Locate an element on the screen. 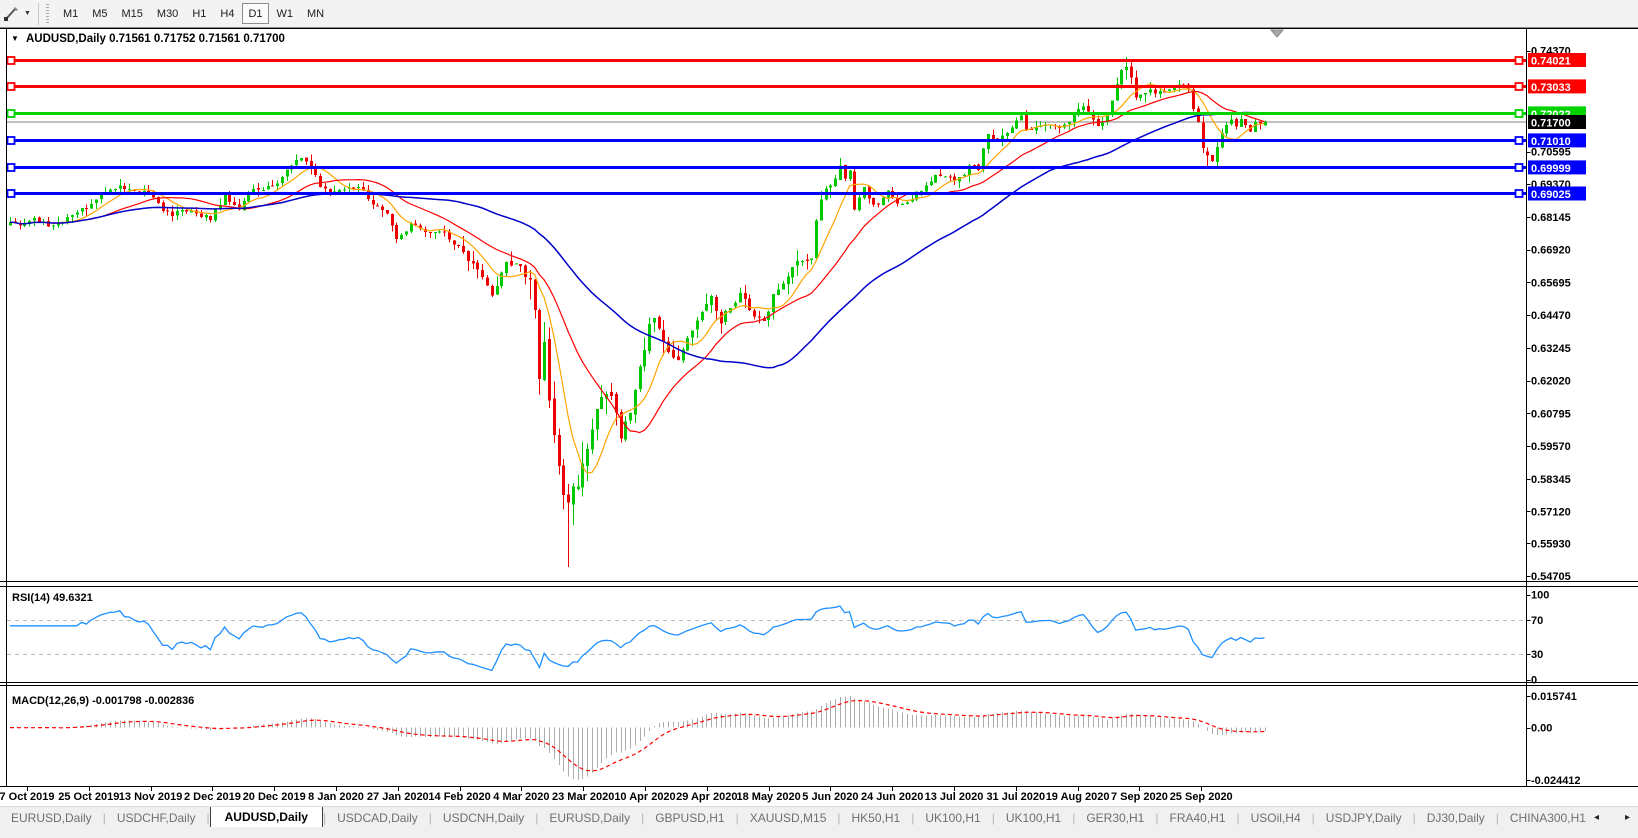 Image resolution: width=1638 pixels, height=838 pixels. timeframe-button-m30: M30 is located at coordinates (167, 13).